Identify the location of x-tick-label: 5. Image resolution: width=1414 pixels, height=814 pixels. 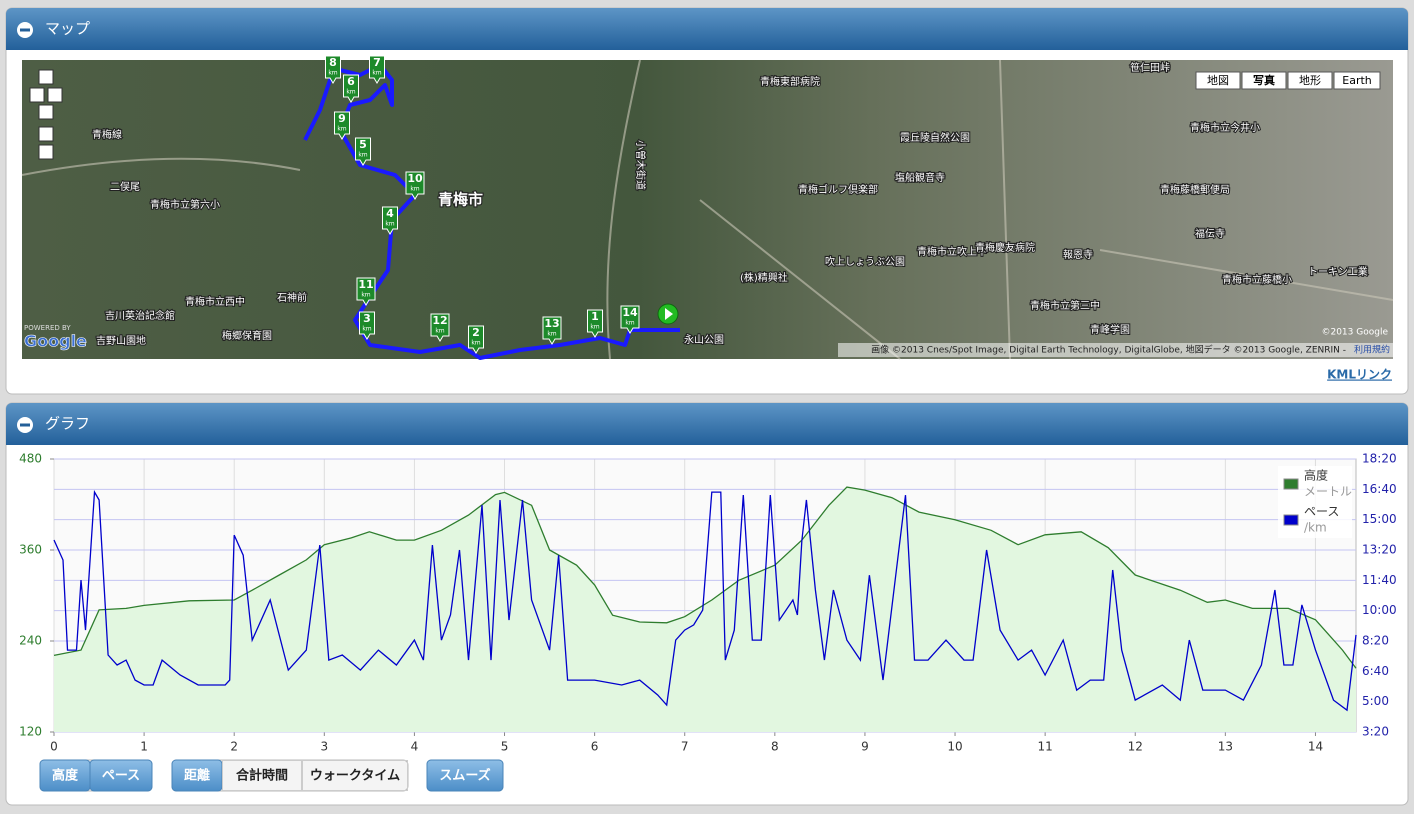
(505, 747).